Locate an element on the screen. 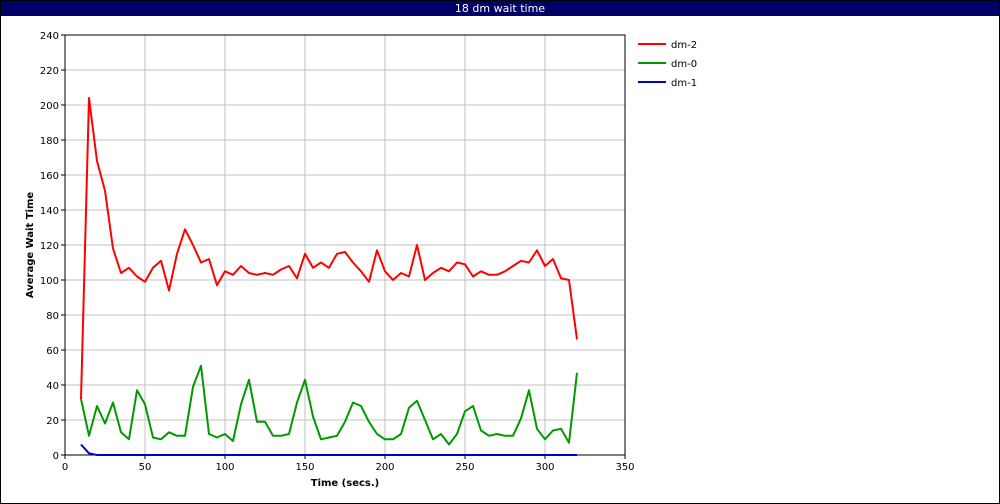  x-tick-label: 50 is located at coordinates (145, 467).